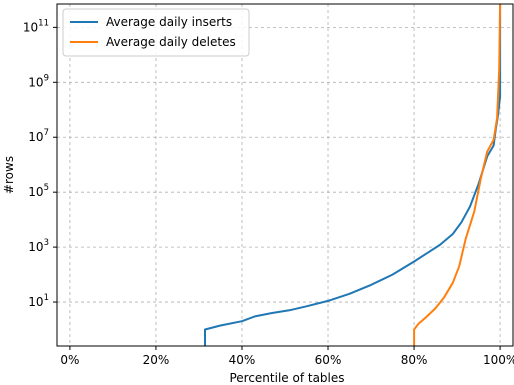 The width and height of the screenshot is (514, 385). What do you see at coordinates (46, 78) in the screenshot?
I see `y-tick-exponent: 9` at bounding box center [46, 78].